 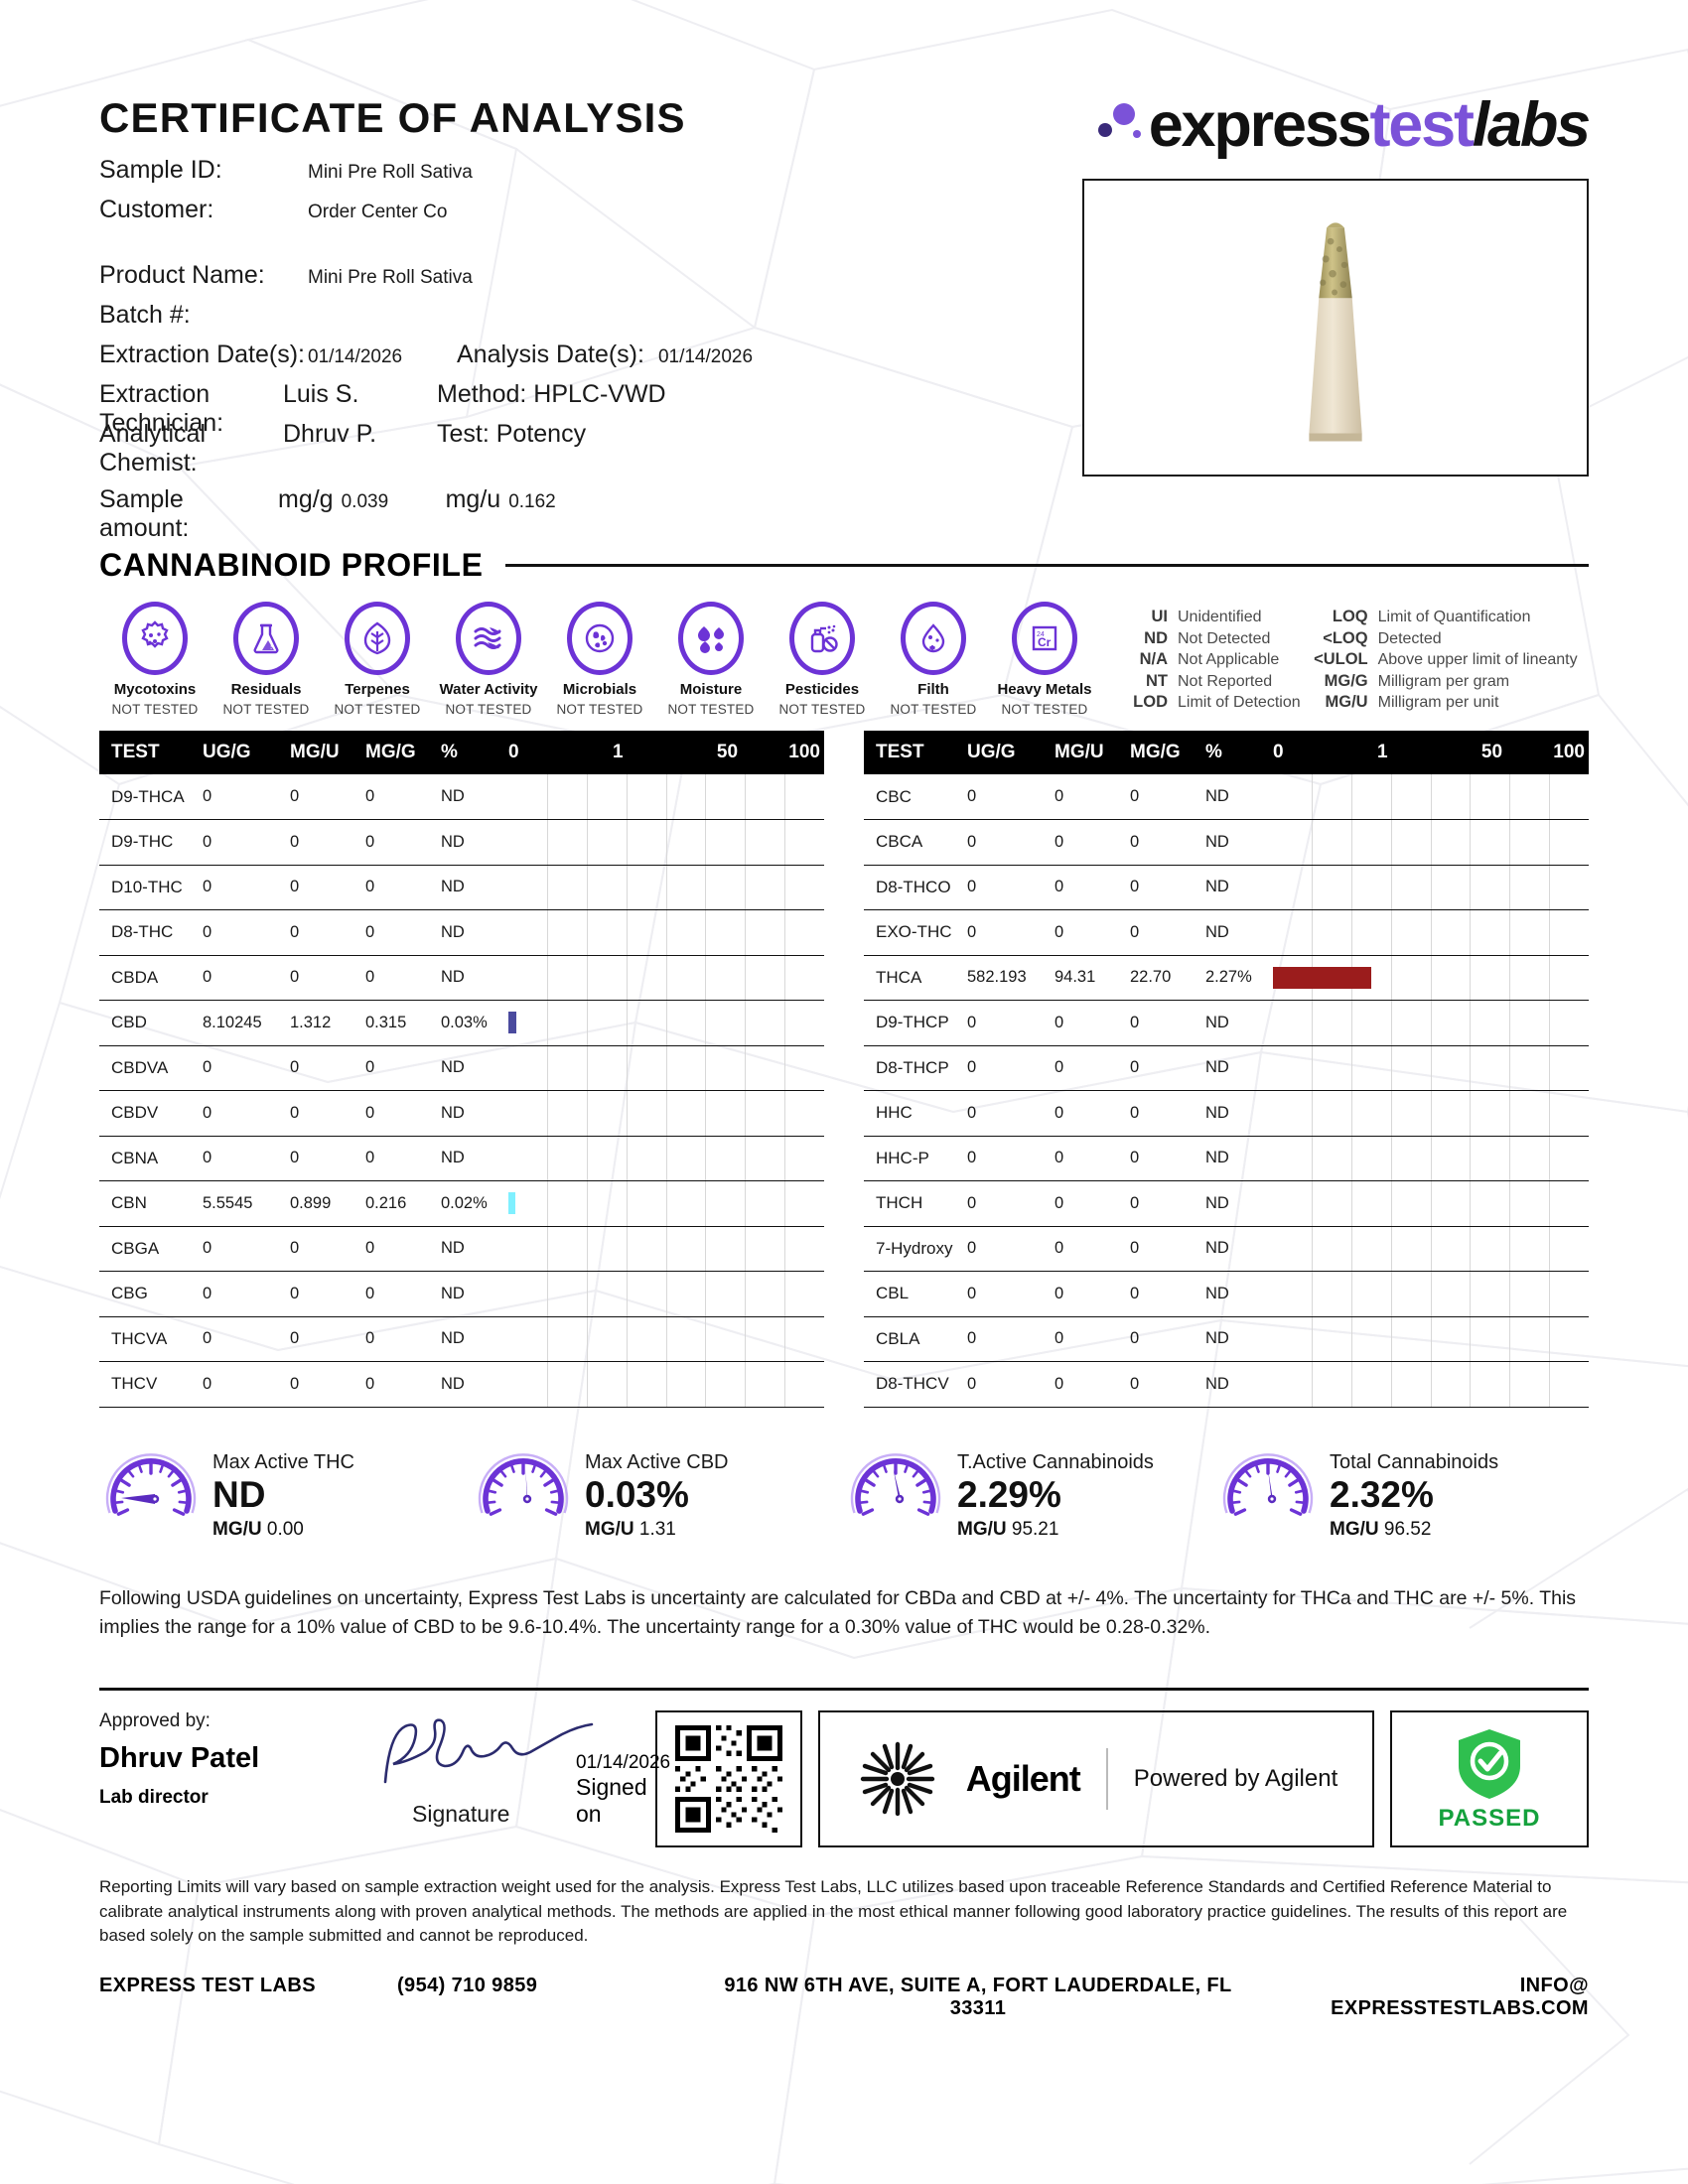 I want to click on droplet-particles-icon, so click(x=933, y=638).